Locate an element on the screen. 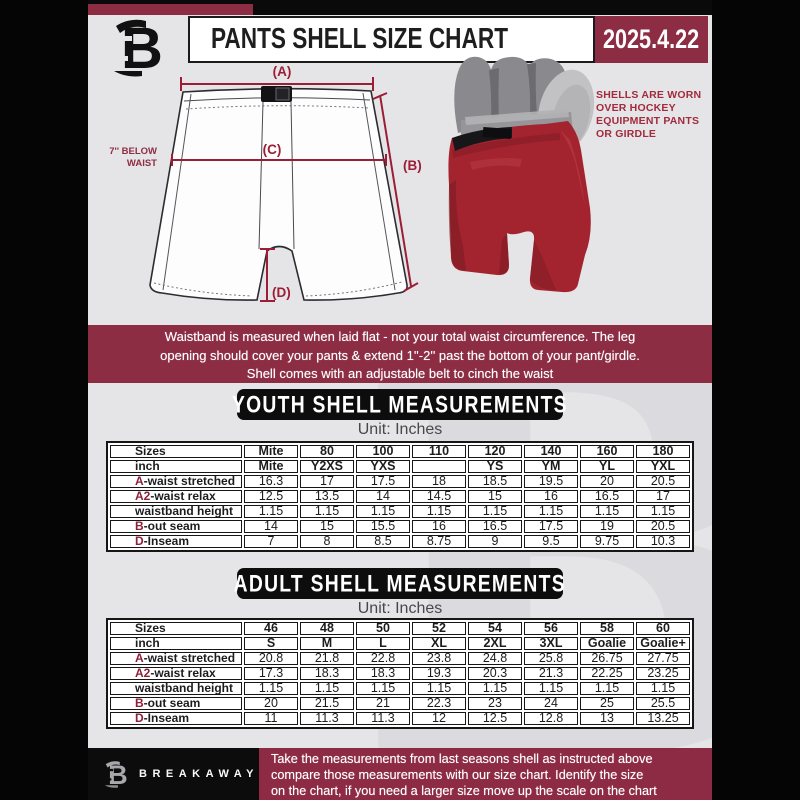 This screenshot has width=800, height=800. adult-section-title: ADULT SHELL MEASUREMENTS is located at coordinates (400, 583).